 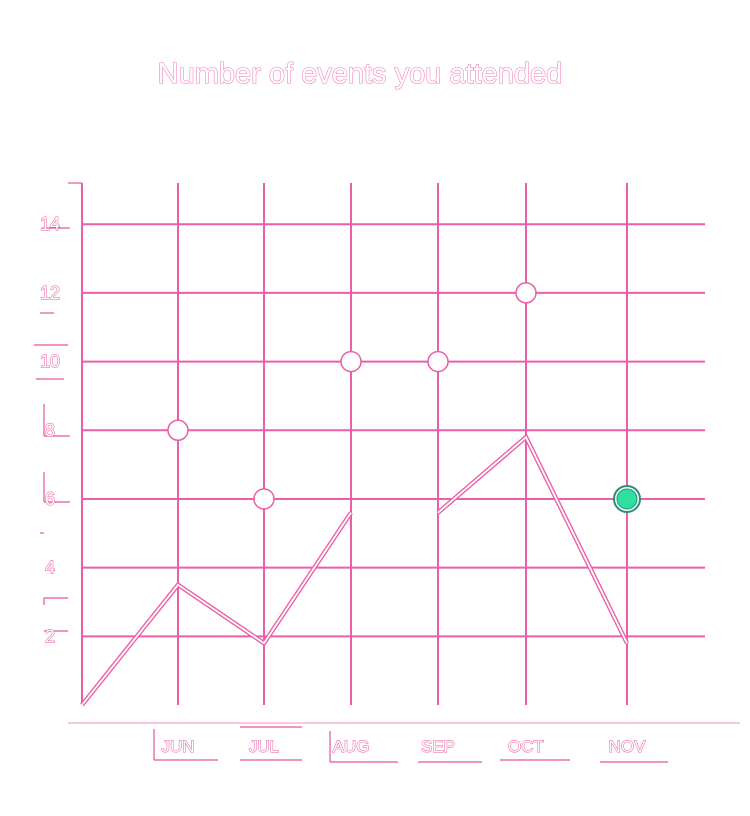 I want to click on data-point-jun, so click(x=178, y=430).